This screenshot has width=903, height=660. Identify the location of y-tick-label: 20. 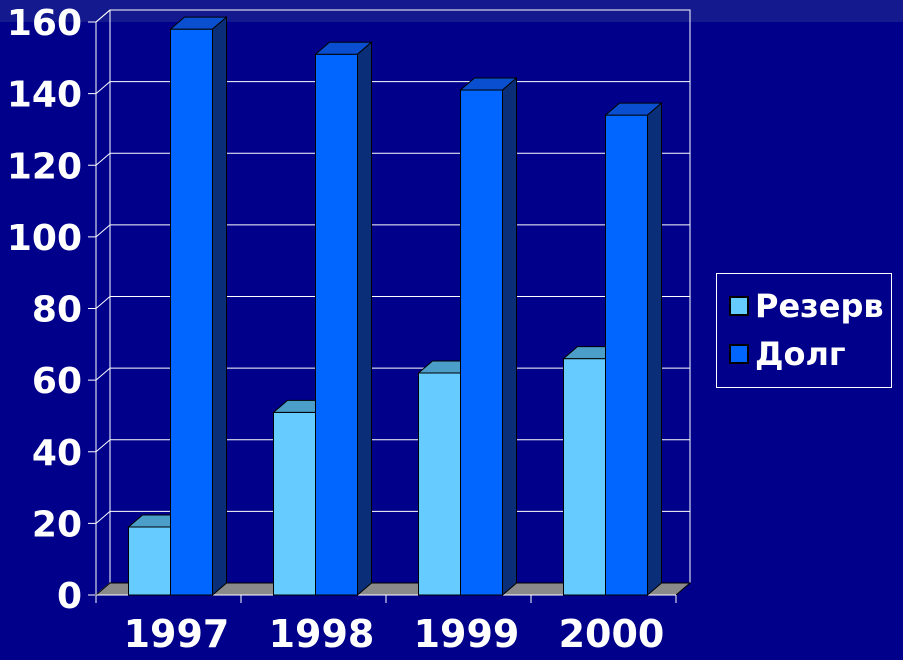
(57, 524).